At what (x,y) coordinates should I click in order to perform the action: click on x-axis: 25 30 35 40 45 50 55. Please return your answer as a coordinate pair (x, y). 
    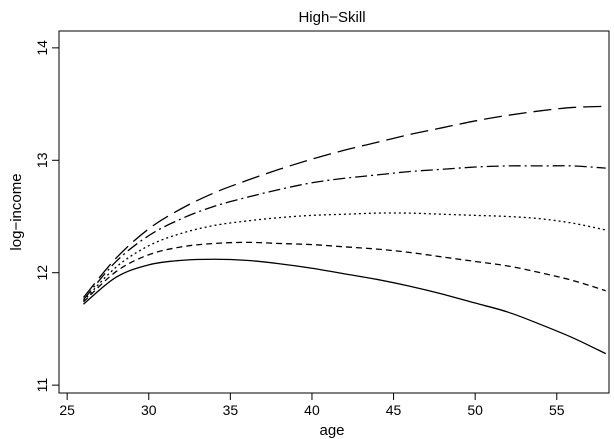
    Looking at the image, I should click on (312, 405).